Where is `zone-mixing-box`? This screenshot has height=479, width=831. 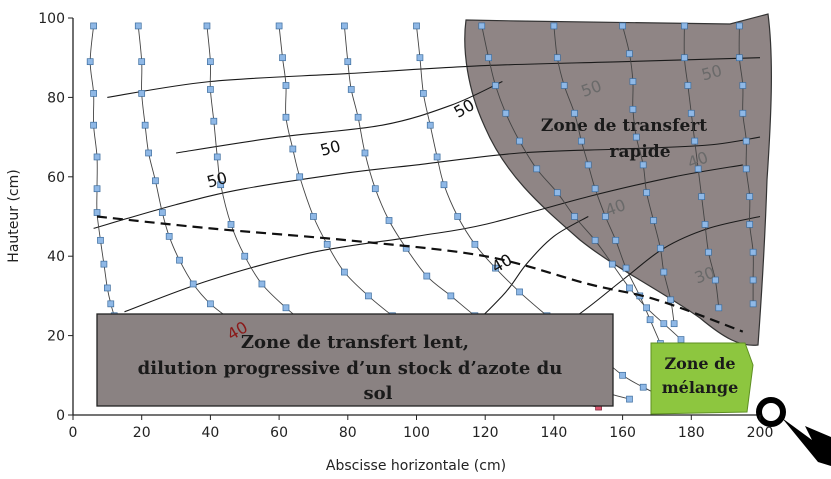
zone-mixing-box is located at coordinates (702, 378).